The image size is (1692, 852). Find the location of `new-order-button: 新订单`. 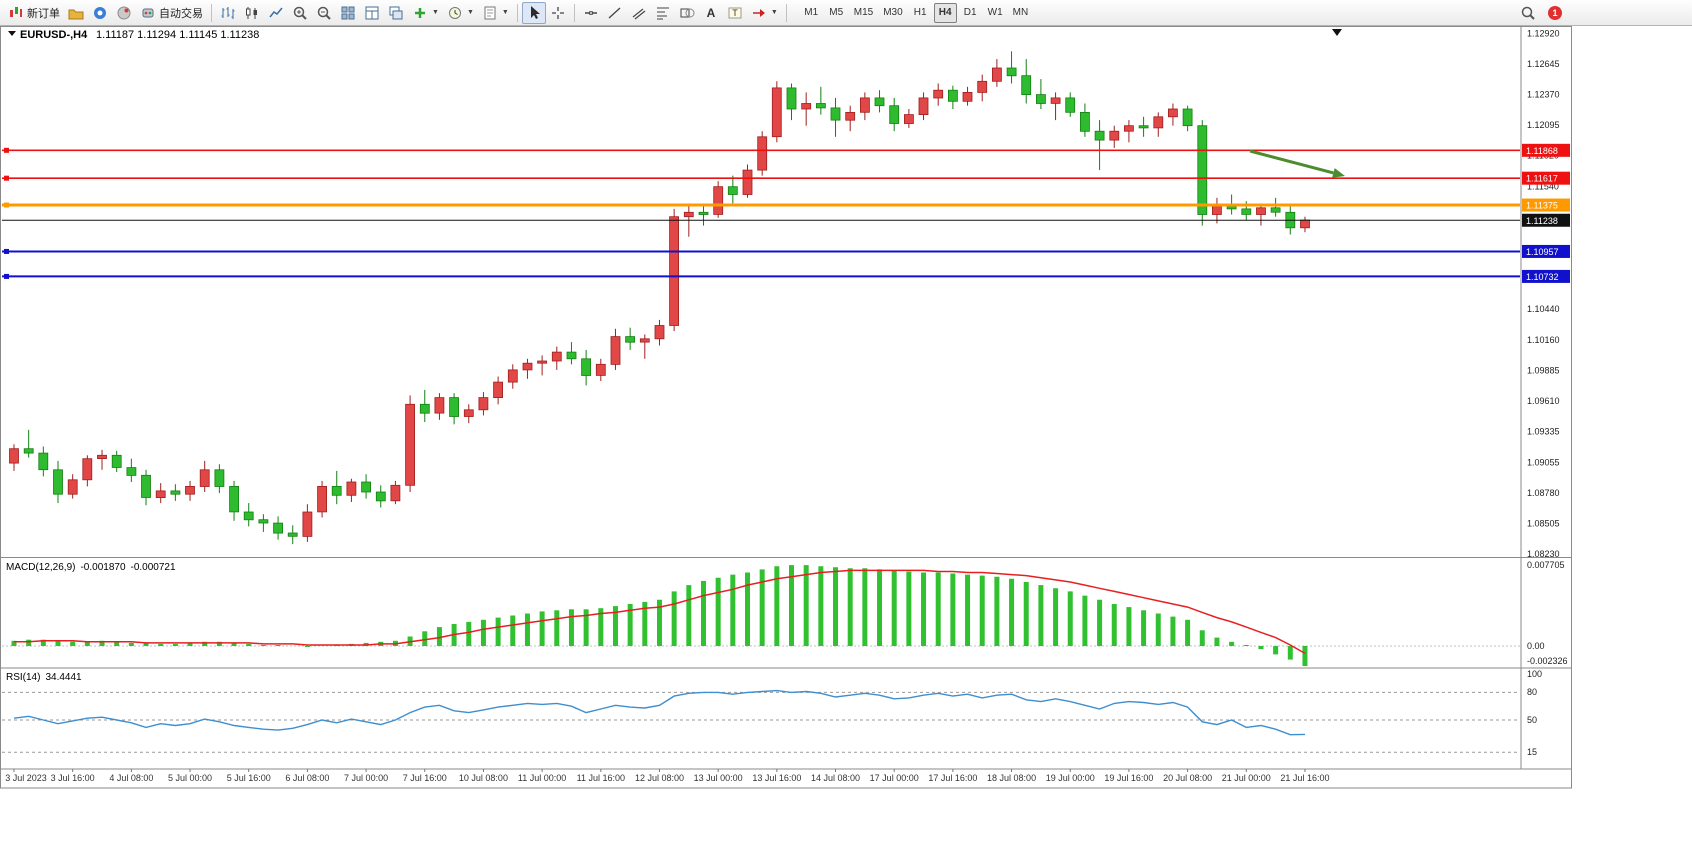

new-order-button: 新订单 is located at coordinates (34, 13).